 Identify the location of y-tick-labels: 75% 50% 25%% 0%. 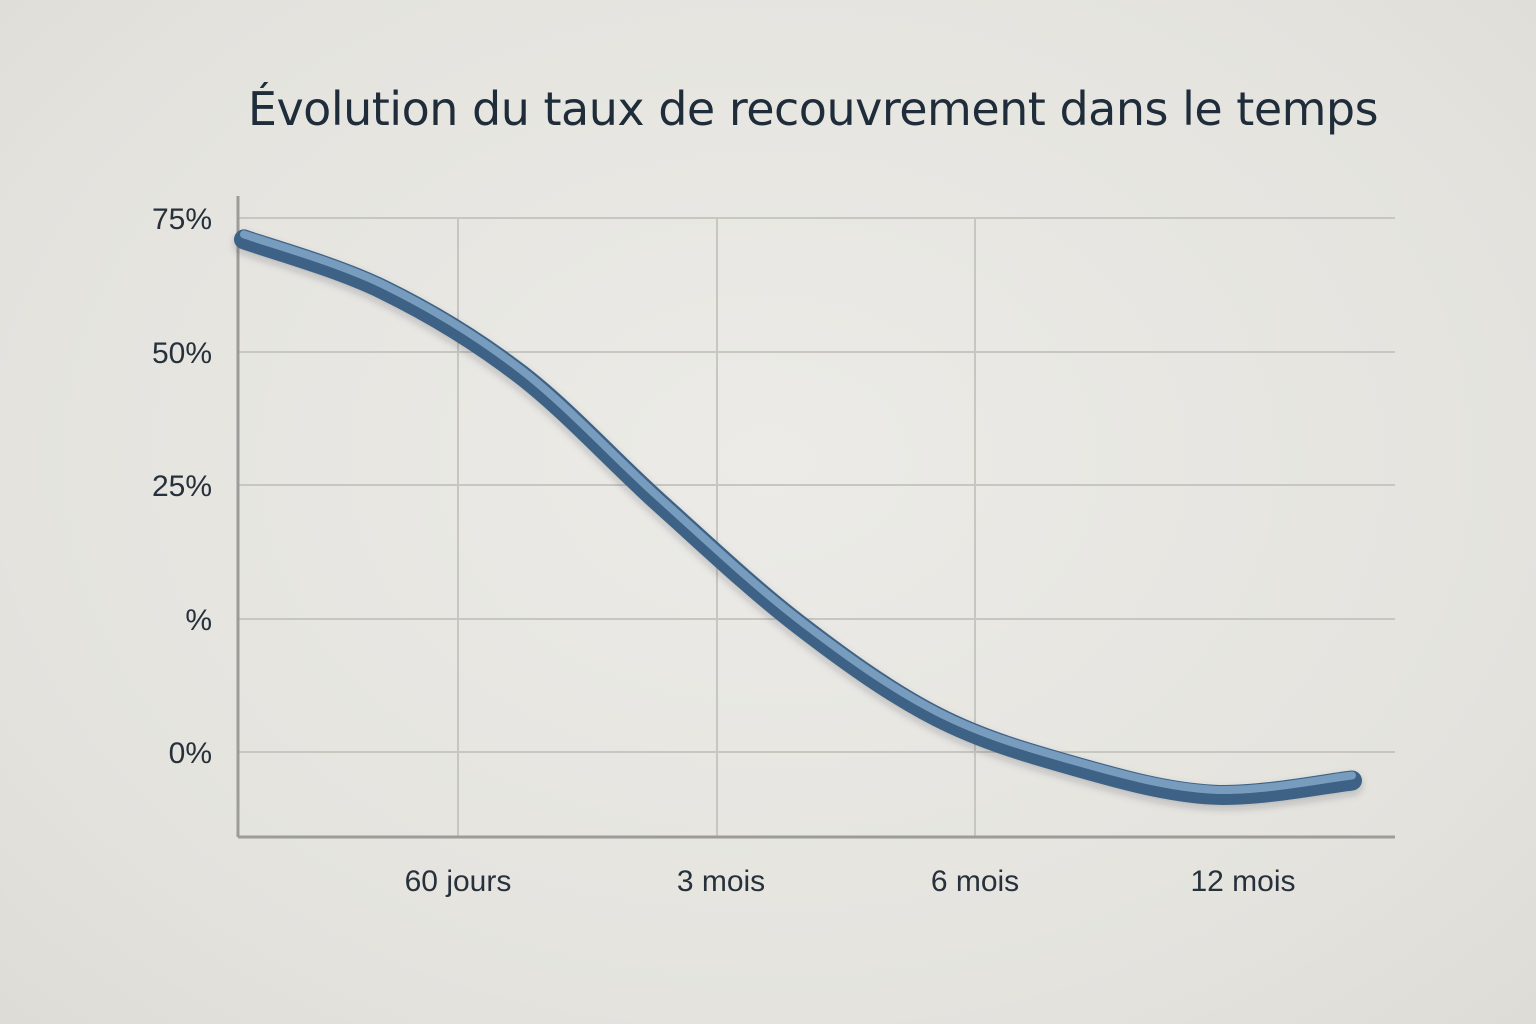
(182, 486).